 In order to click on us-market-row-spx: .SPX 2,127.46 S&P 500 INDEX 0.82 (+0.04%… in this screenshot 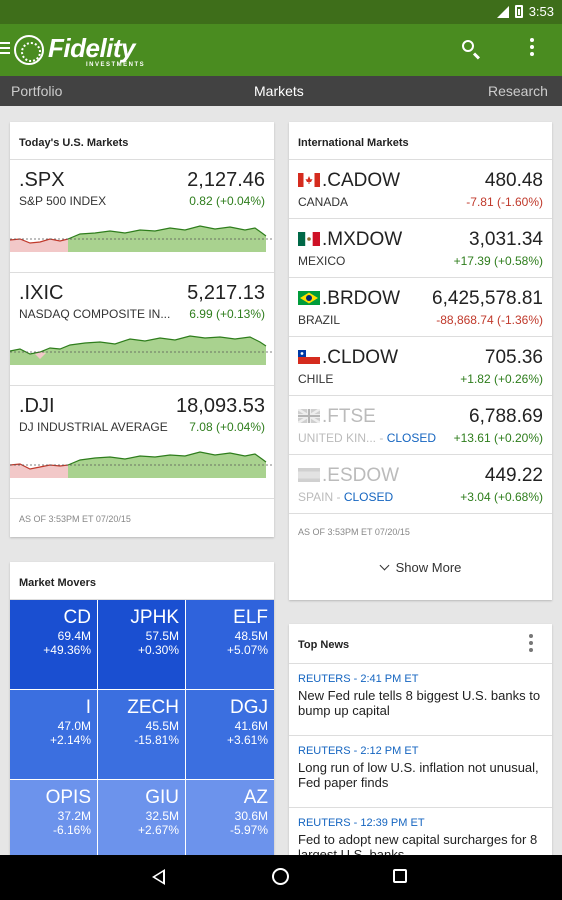, I will do `click(142, 216)`.